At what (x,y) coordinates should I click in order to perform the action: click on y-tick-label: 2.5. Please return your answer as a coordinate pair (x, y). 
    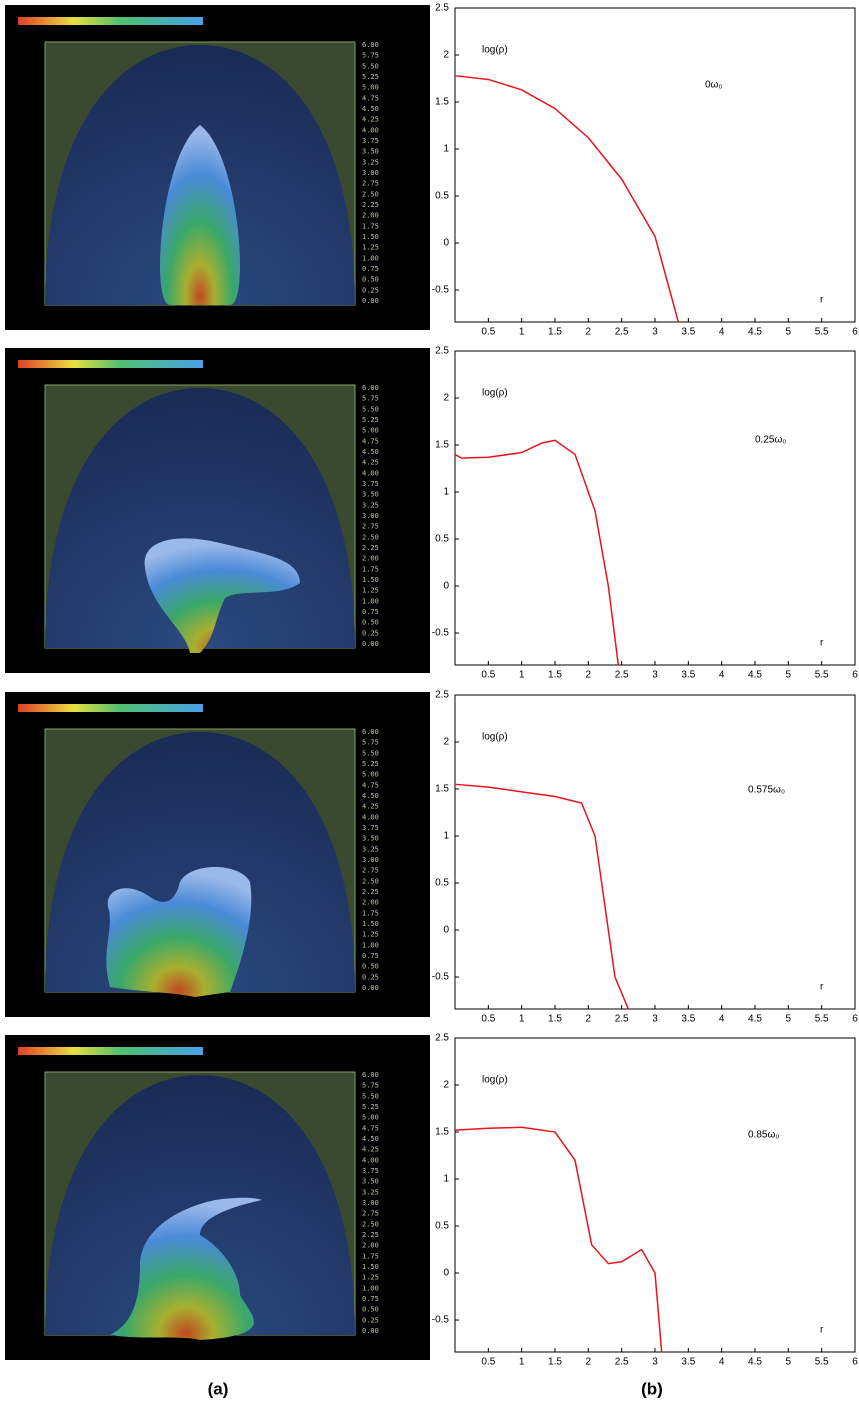
    Looking at the image, I should click on (442, 351).